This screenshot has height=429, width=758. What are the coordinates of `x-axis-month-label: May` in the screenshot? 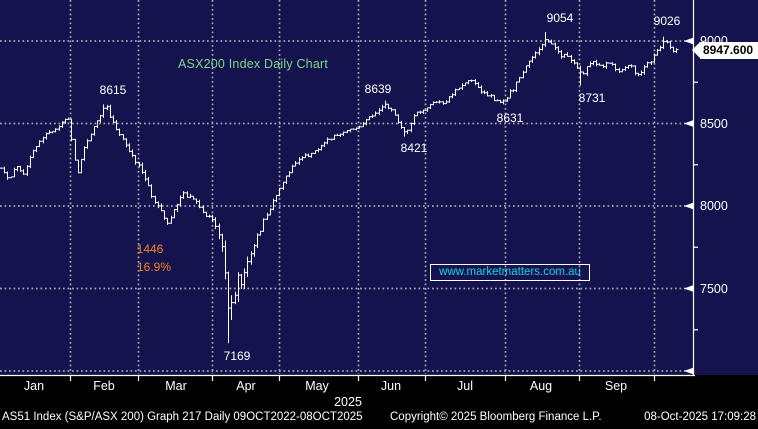 It's located at (317, 386).